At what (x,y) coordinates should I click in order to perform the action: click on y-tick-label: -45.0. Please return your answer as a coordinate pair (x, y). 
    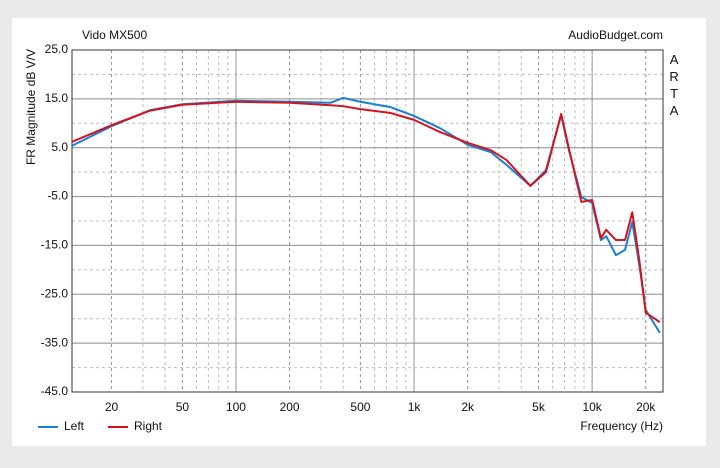
    Looking at the image, I should click on (55, 391).